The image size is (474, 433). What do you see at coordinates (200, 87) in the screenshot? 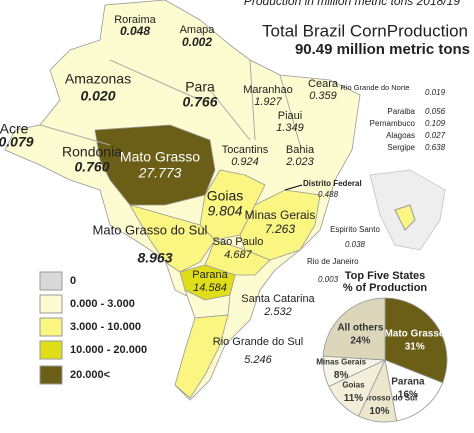
I see `state-name: Para` at bounding box center [200, 87].